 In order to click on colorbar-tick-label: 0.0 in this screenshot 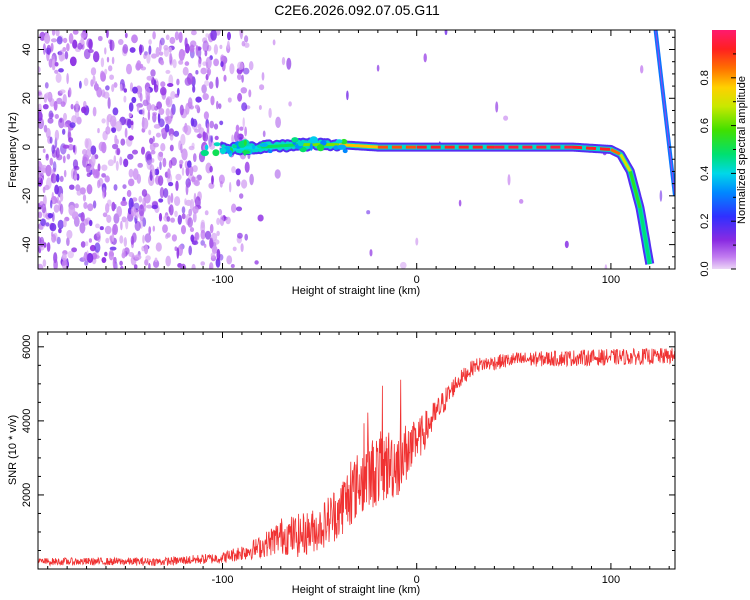, I will do `click(705, 268)`.